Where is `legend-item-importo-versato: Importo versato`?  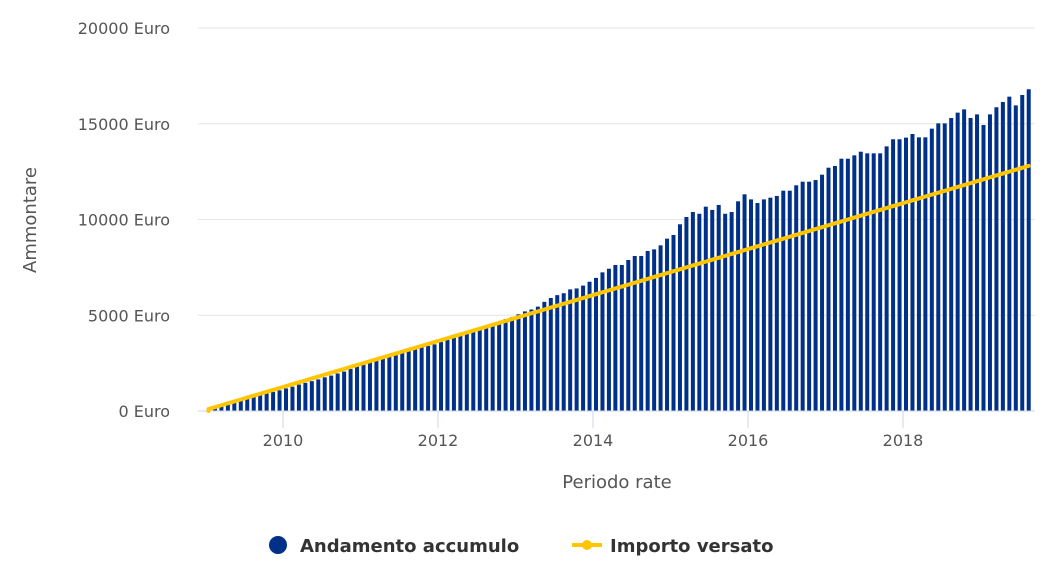
legend-item-importo-versato: Importo versato is located at coordinates (672, 546).